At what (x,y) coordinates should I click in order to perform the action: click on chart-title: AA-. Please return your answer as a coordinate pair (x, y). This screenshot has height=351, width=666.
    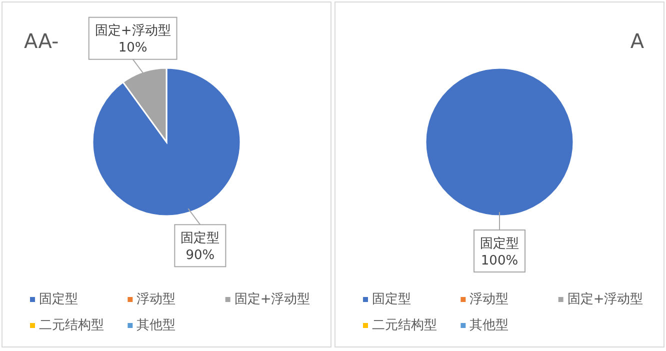
    Looking at the image, I should click on (41, 41).